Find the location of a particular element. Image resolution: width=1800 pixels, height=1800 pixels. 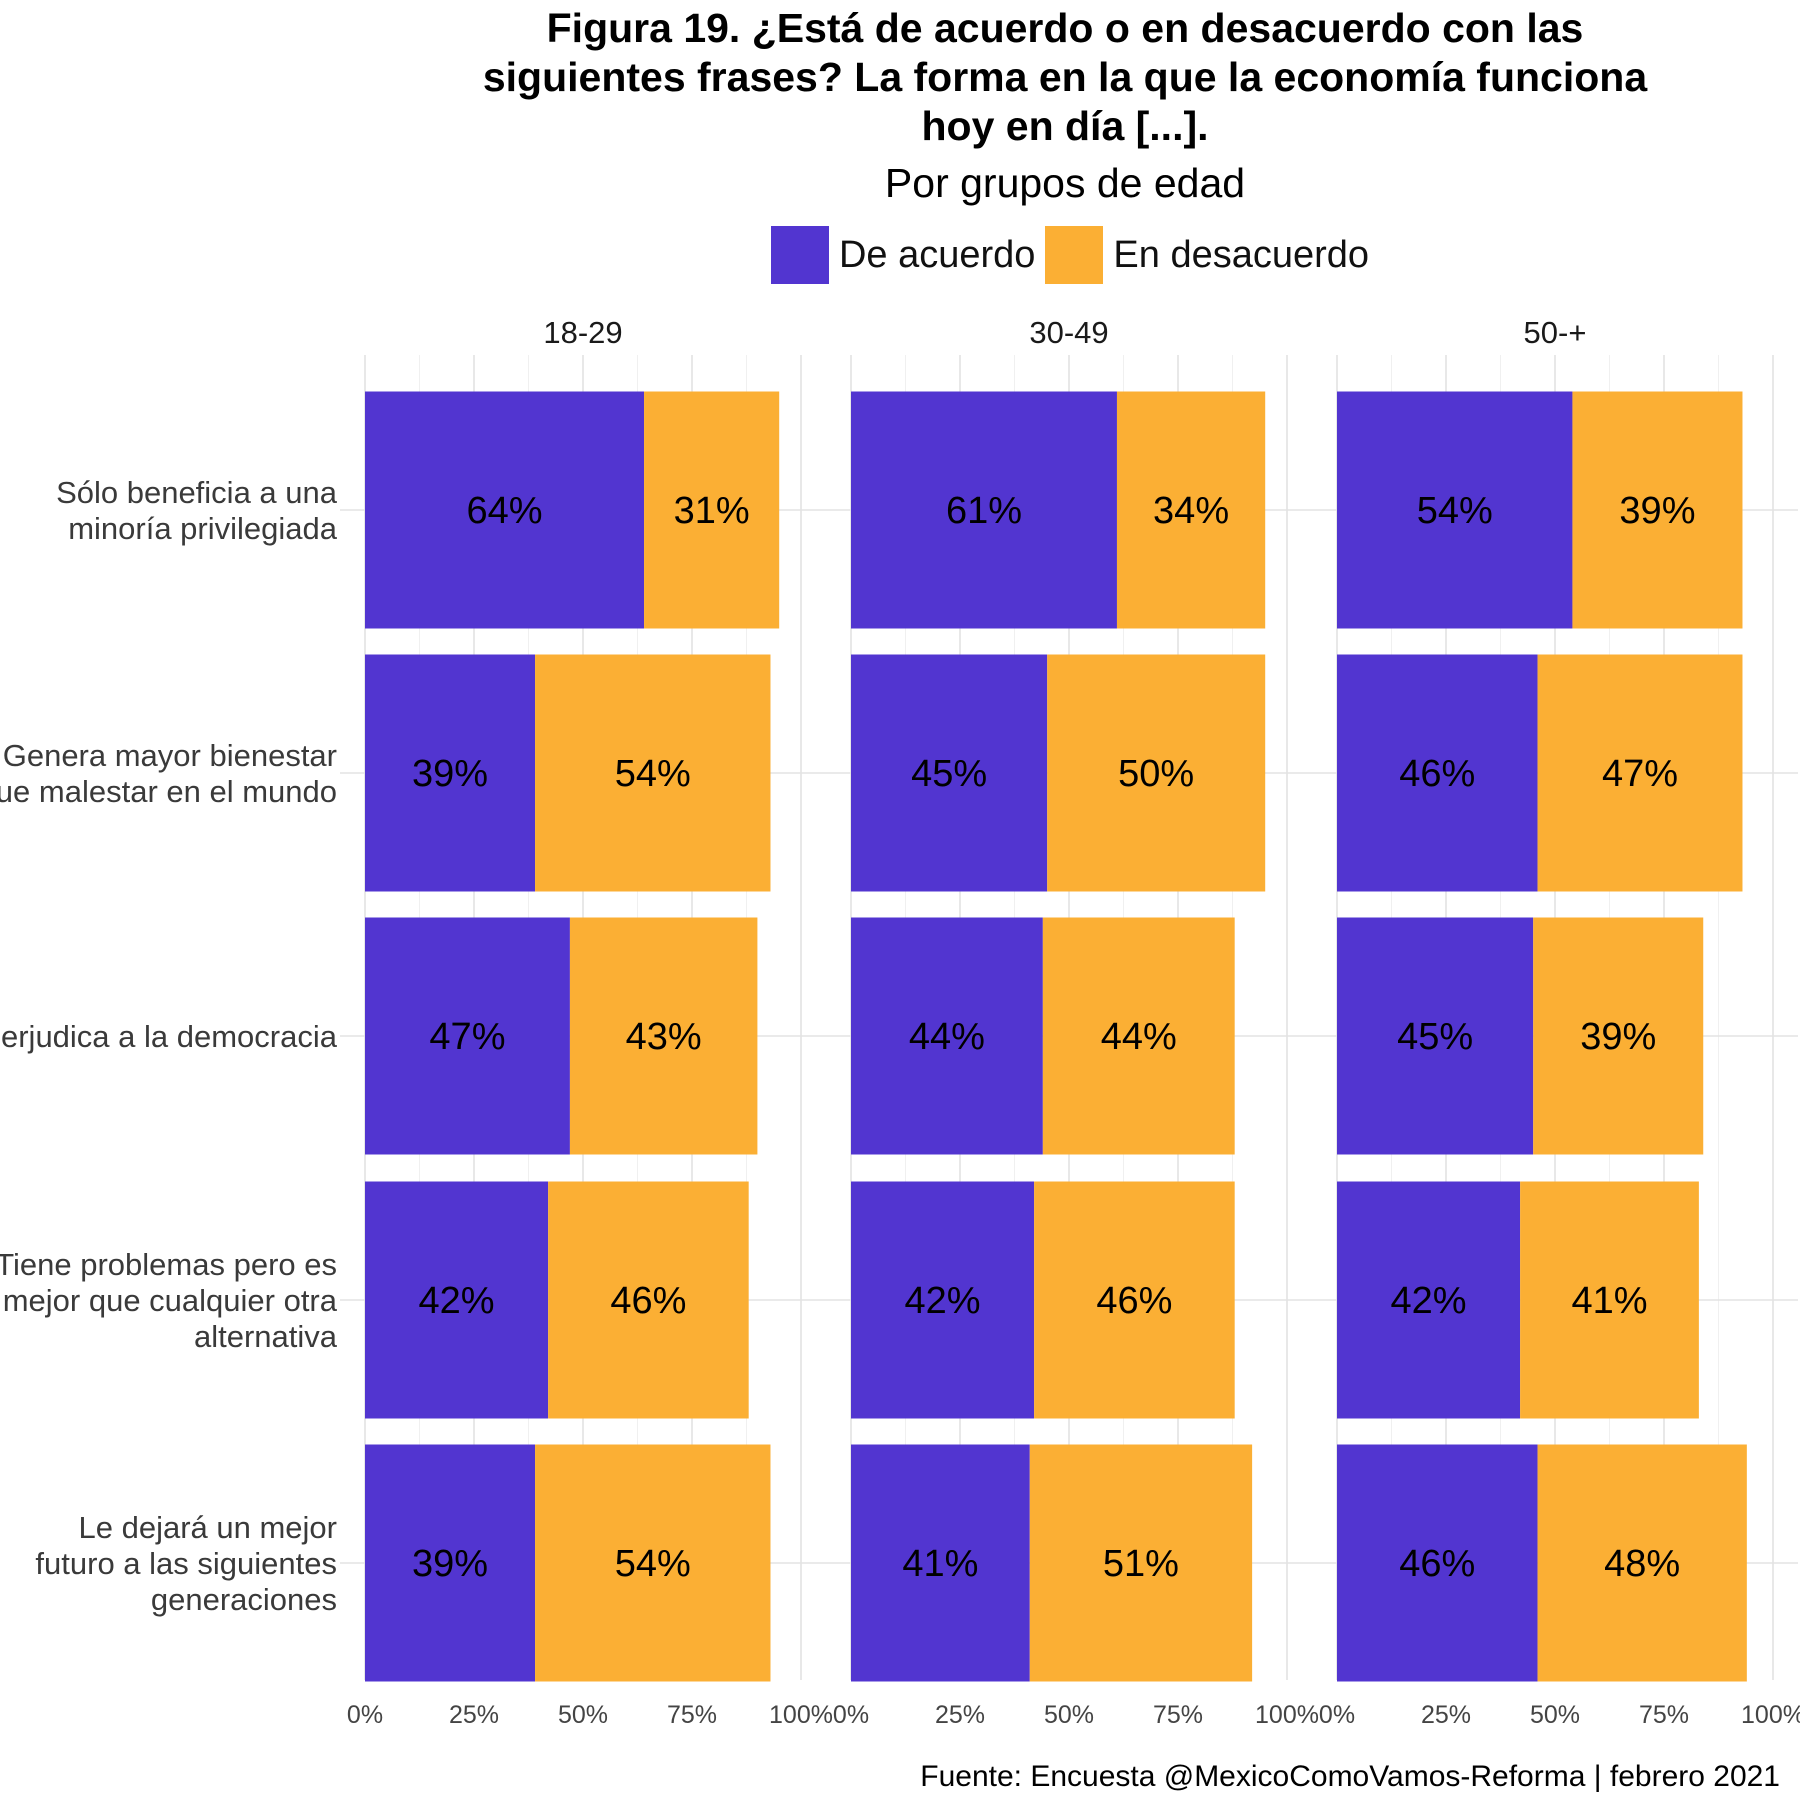

data-label-en-desacuerdo: 51% is located at coordinates (1141, 1564).